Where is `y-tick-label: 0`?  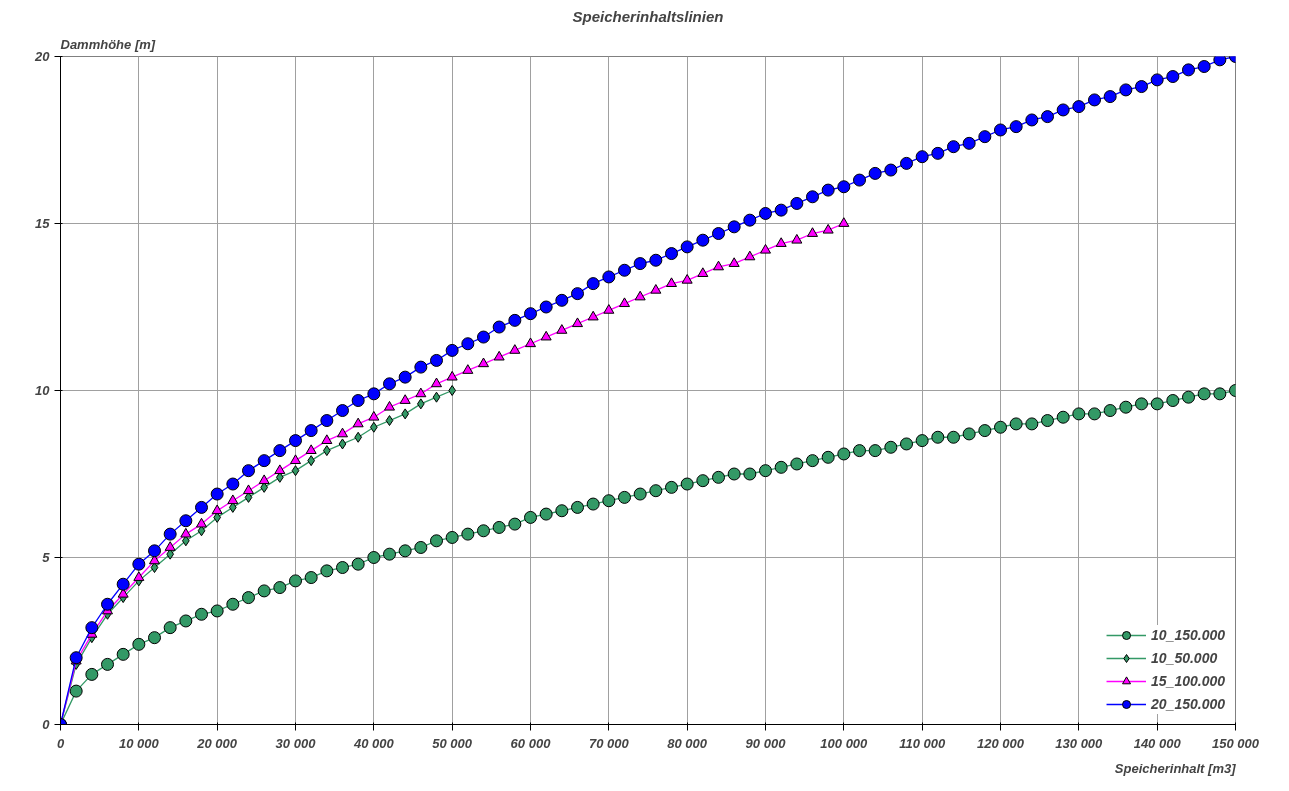
y-tick-label: 0 is located at coordinates (46, 724).